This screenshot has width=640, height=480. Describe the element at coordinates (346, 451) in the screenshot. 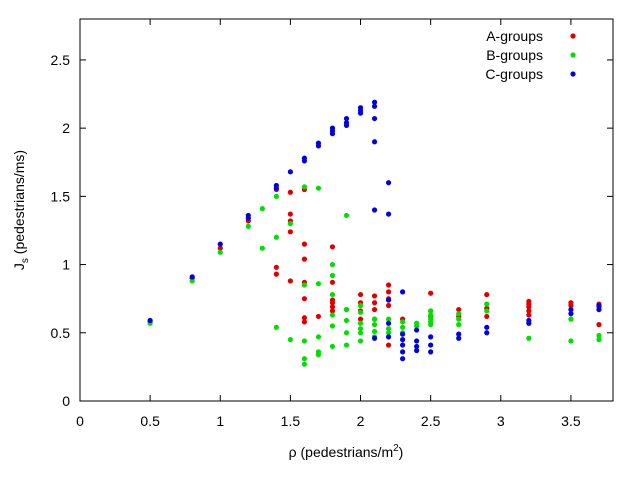

I see `x-axis-label: ρ (pedestrians/m2)` at that location.